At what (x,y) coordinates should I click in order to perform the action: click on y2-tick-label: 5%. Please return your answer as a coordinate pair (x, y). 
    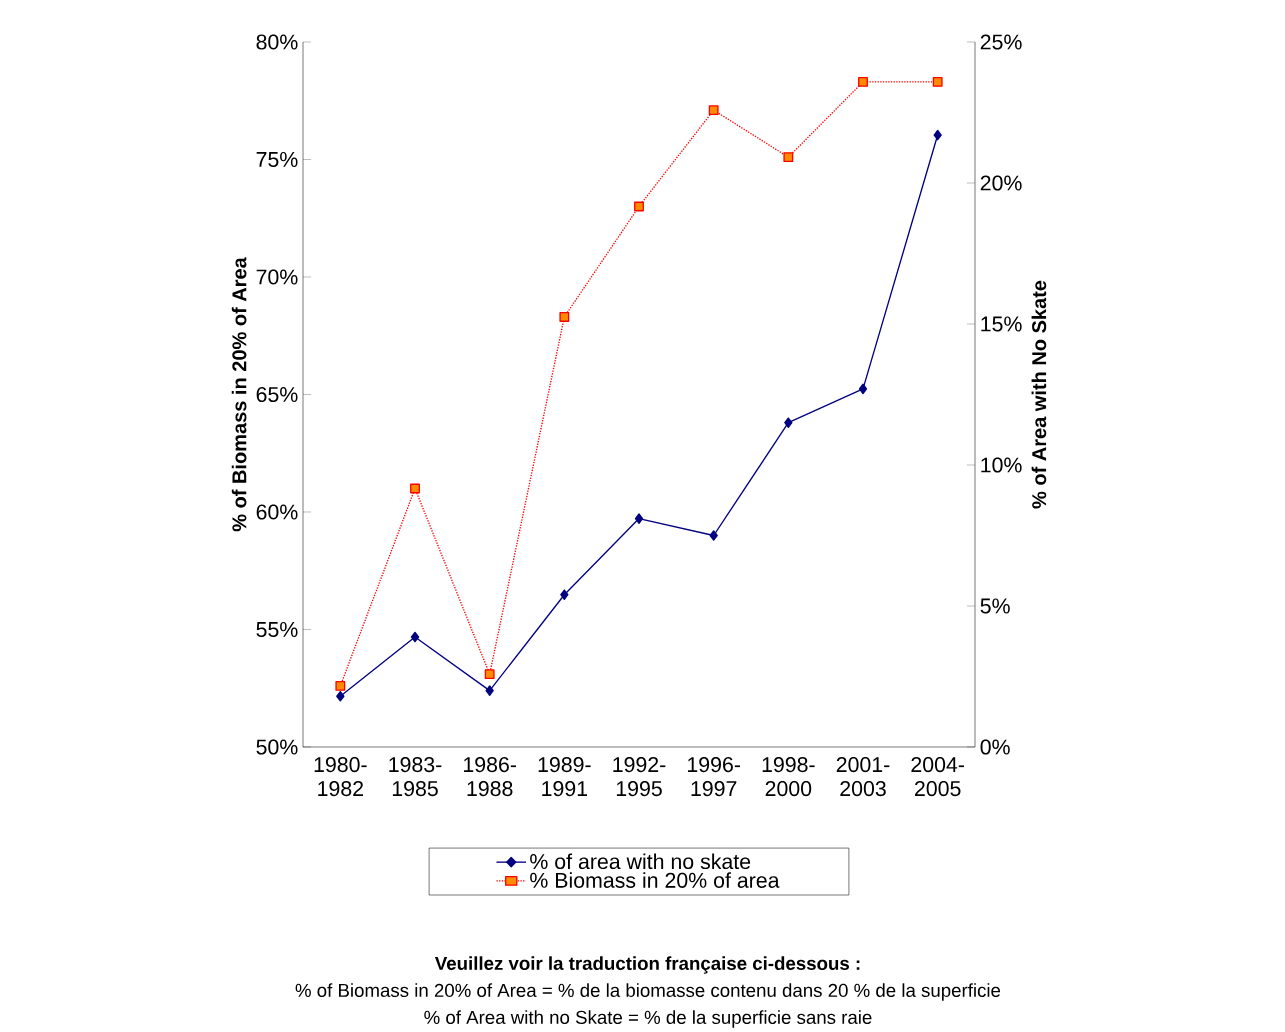
    Looking at the image, I should click on (995, 606).